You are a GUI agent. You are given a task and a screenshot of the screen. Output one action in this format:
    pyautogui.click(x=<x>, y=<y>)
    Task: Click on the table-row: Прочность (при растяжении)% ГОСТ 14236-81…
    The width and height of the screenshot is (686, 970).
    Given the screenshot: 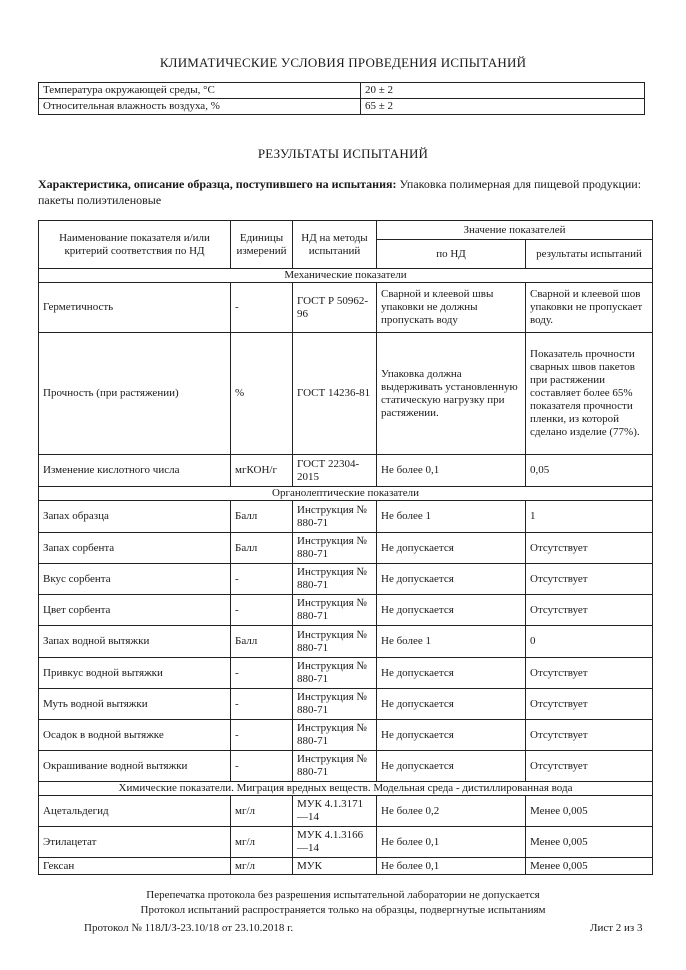 What is the action you would take?
    pyautogui.click(x=345, y=393)
    